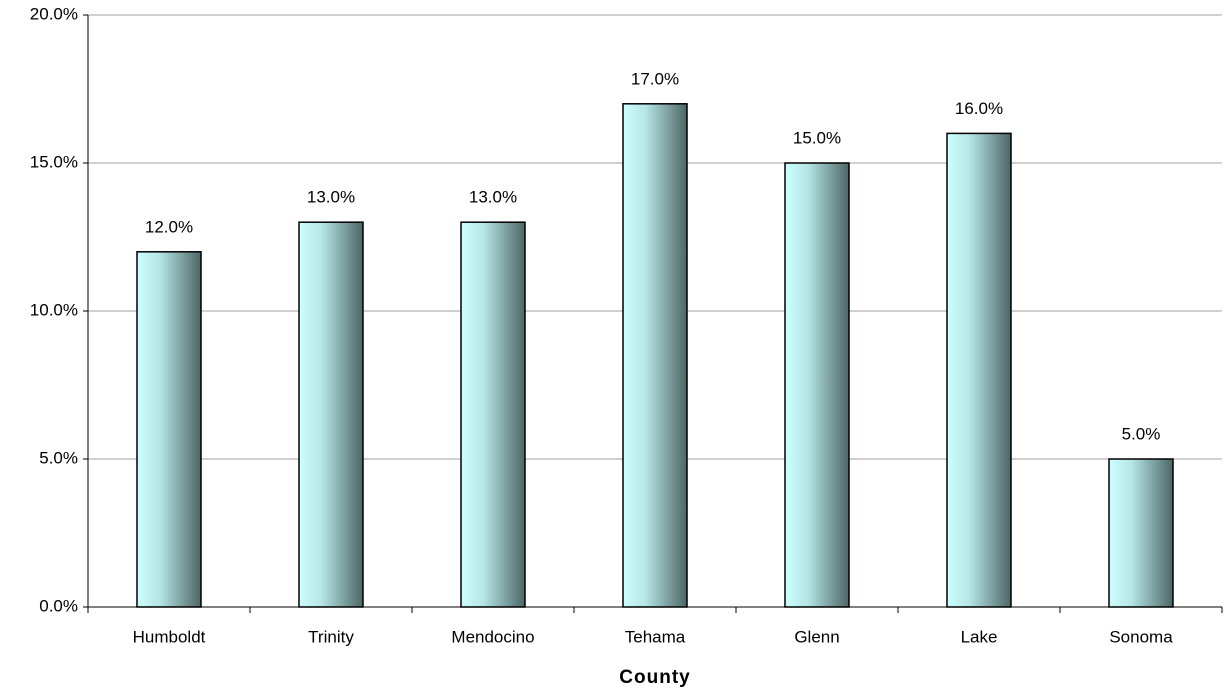 The width and height of the screenshot is (1224, 696). Describe the element at coordinates (58, 605) in the screenshot. I see `y-tick-label: 0.0%` at that location.